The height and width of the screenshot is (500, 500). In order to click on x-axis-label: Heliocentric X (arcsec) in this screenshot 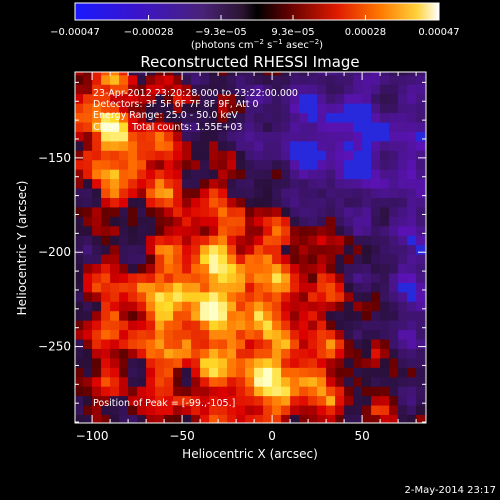, I will do `click(250, 454)`.